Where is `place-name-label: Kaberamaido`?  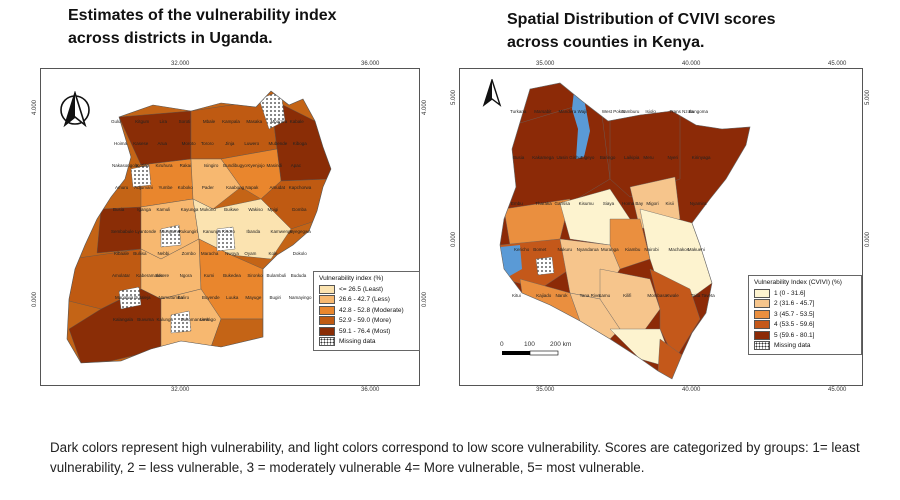 place-name-label: Kaberamaido is located at coordinates (149, 275).